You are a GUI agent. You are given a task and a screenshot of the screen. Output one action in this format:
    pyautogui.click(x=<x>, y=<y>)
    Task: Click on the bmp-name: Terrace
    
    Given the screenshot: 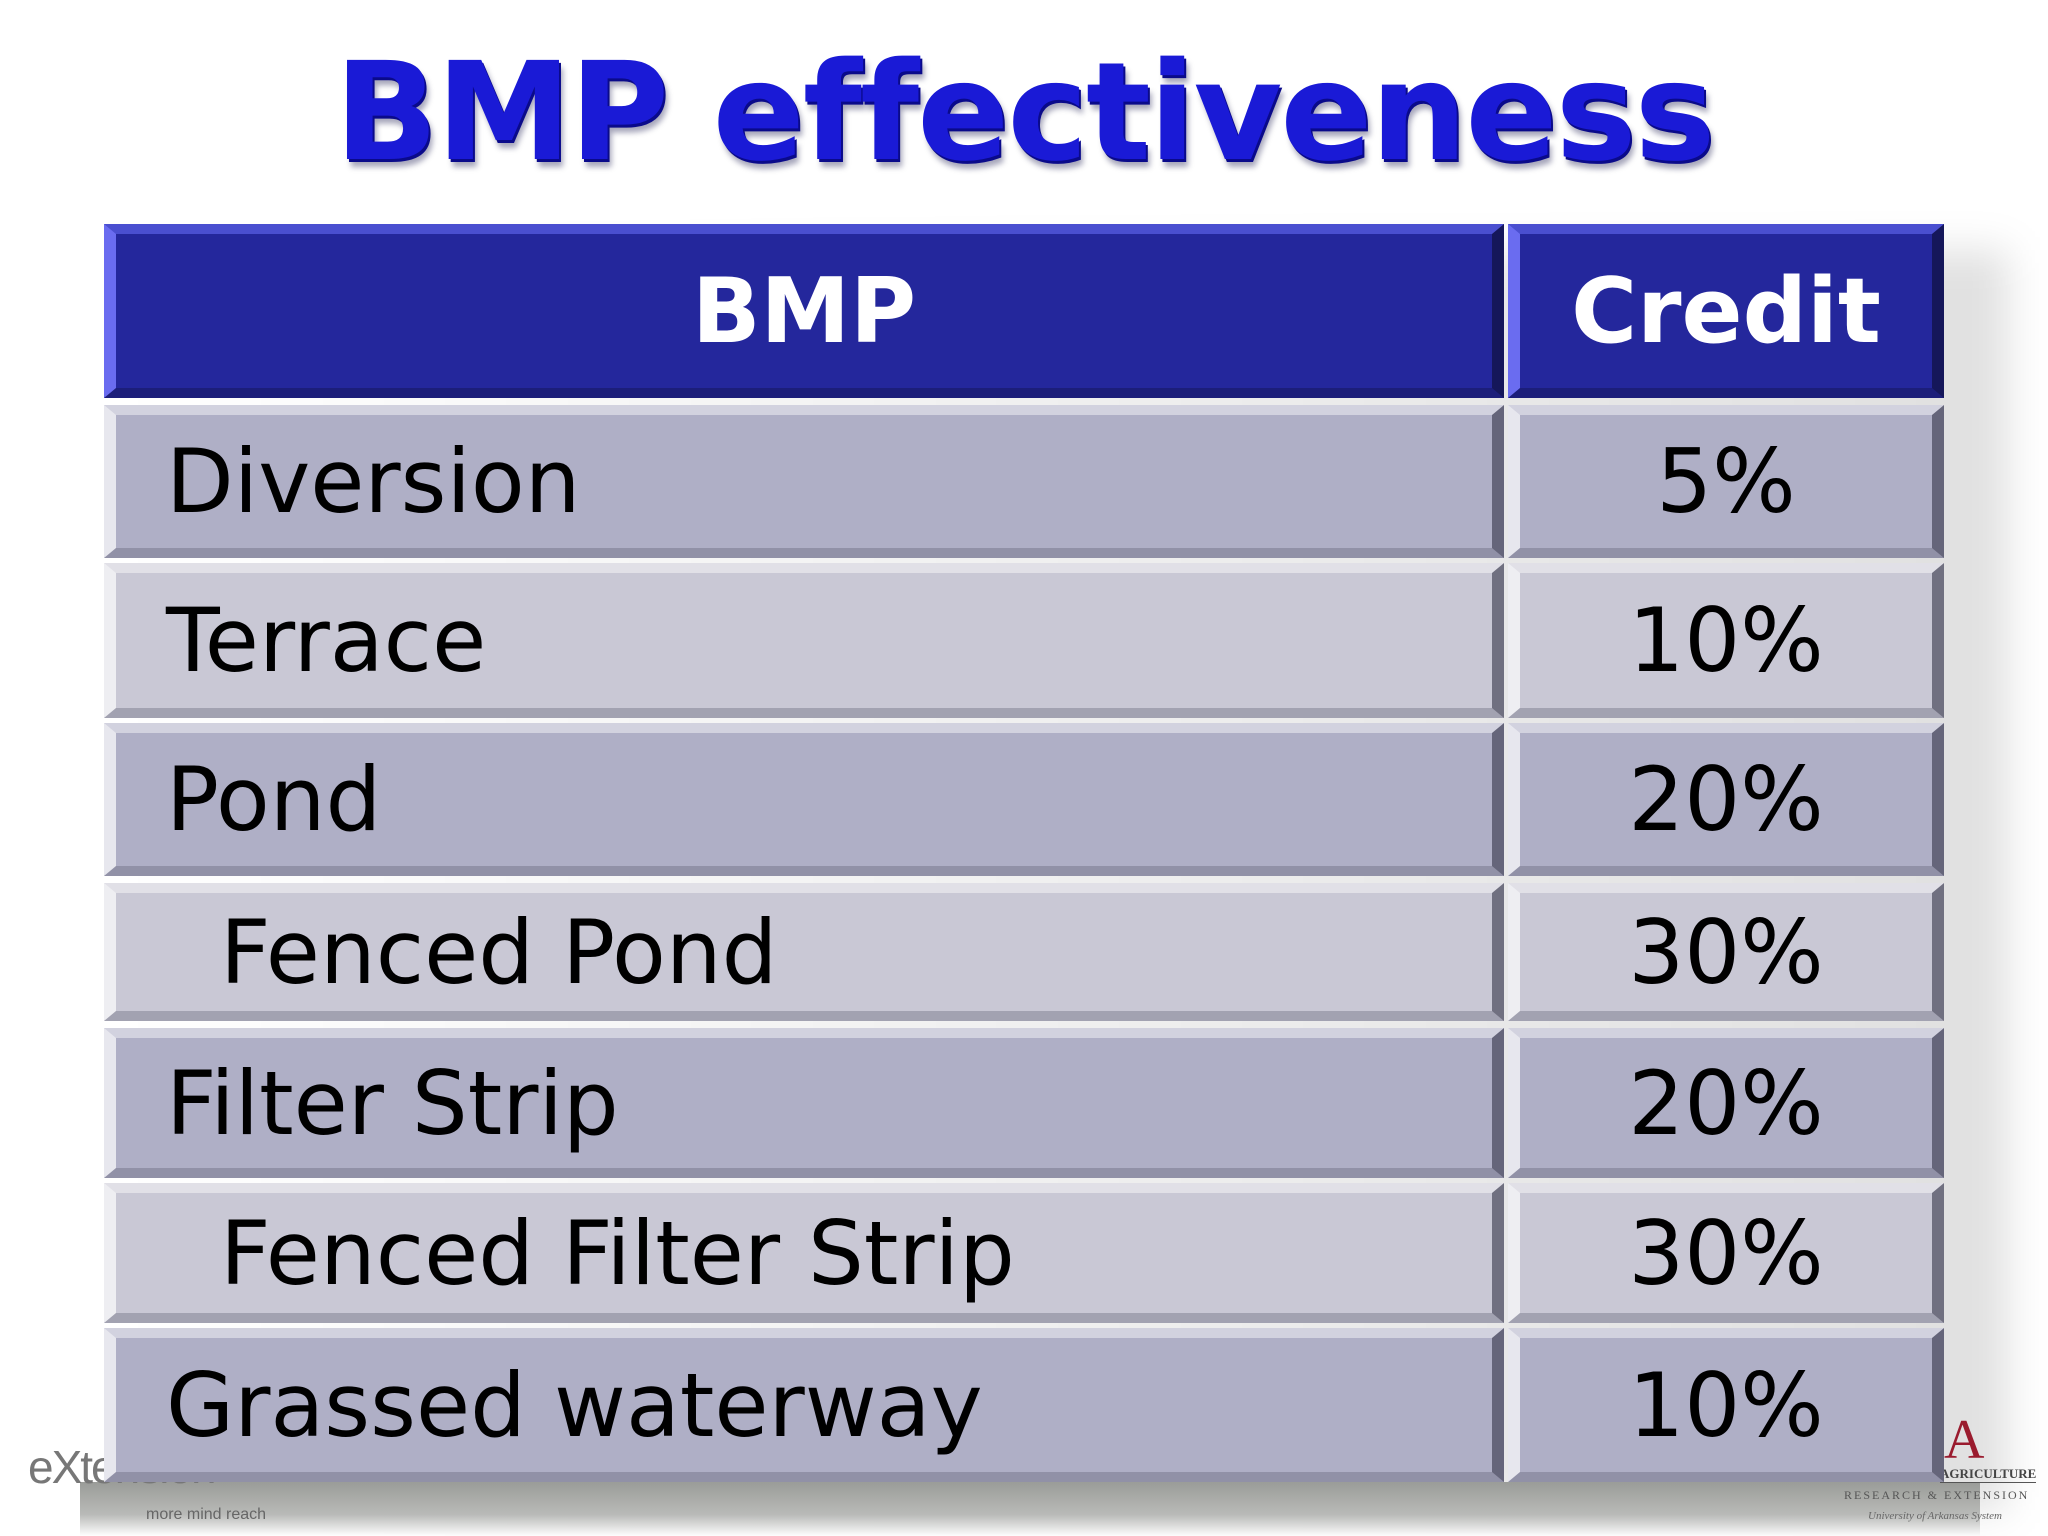 What is the action you would take?
    pyautogui.click(x=326, y=640)
    